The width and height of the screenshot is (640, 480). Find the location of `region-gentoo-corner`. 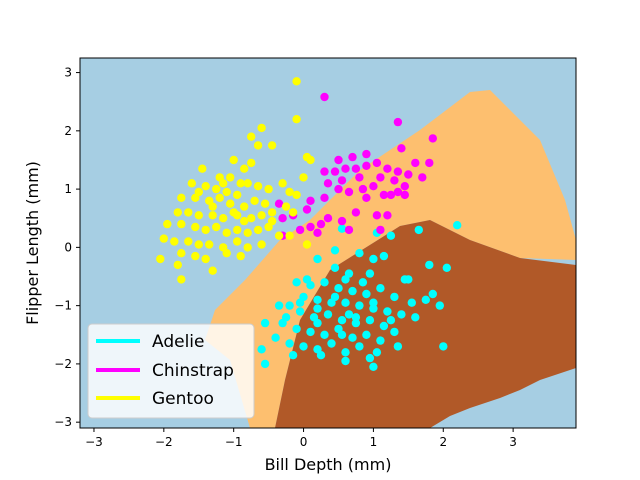

region-gentoo-corner is located at coordinates (503, 398).